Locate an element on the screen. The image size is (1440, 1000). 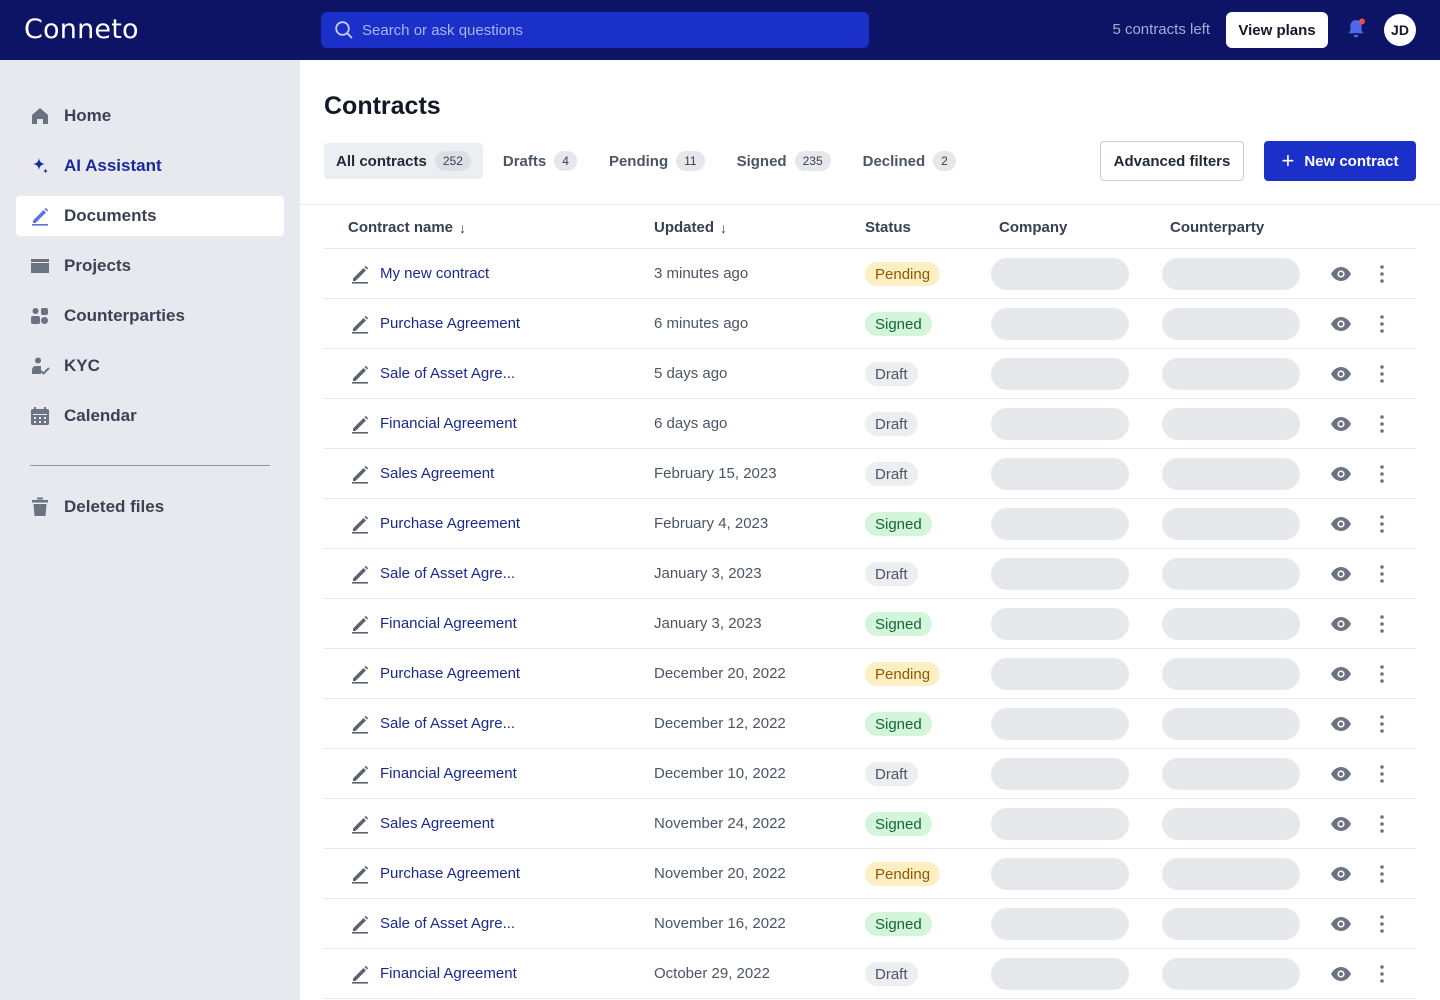
sidebar-item-projects: Projects is located at coordinates (150, 266).